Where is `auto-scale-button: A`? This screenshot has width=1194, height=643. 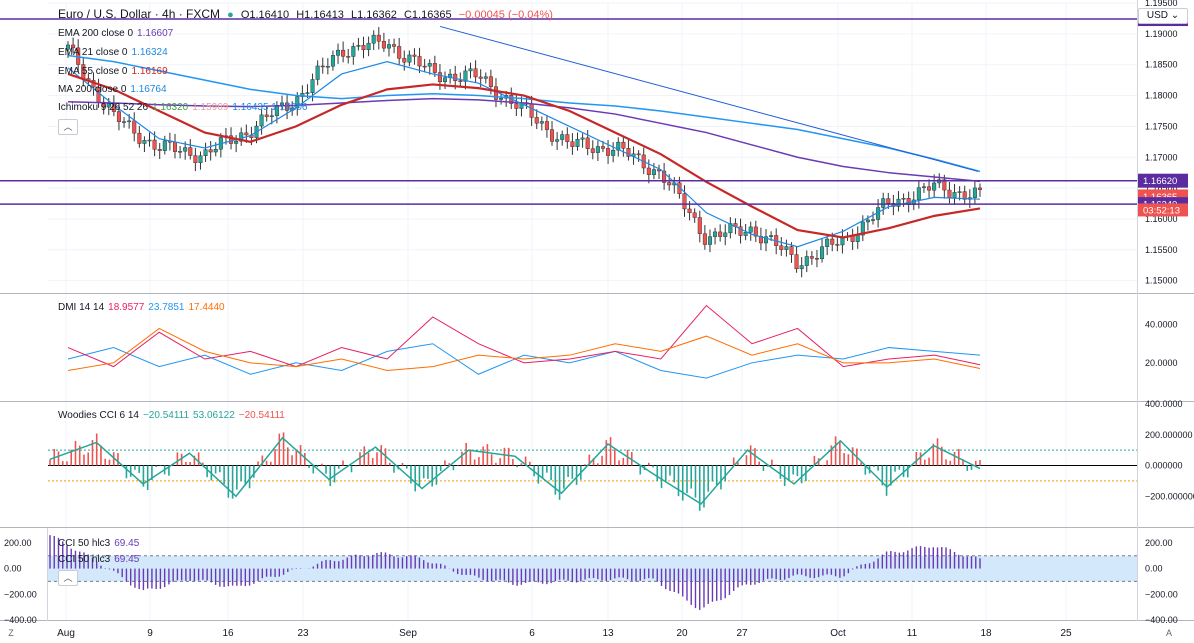
auto-scale-button: A is located at coordinates (1168, 633).